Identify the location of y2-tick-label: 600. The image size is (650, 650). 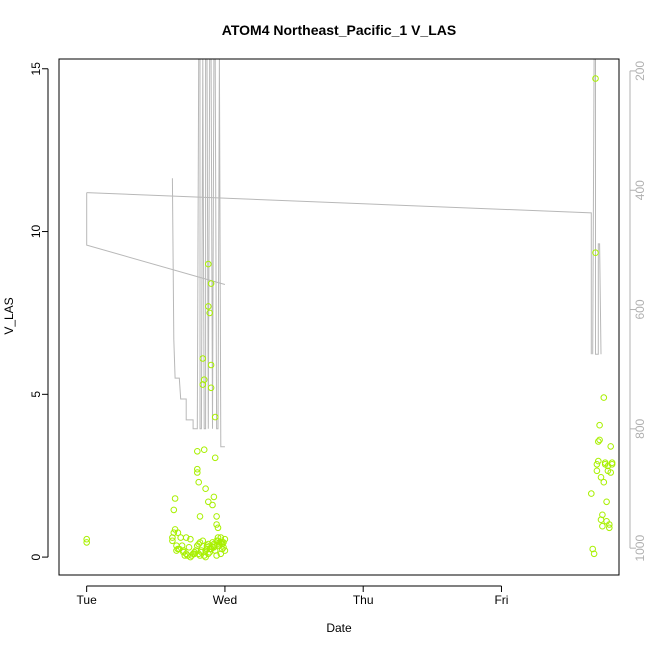
(640, 309).